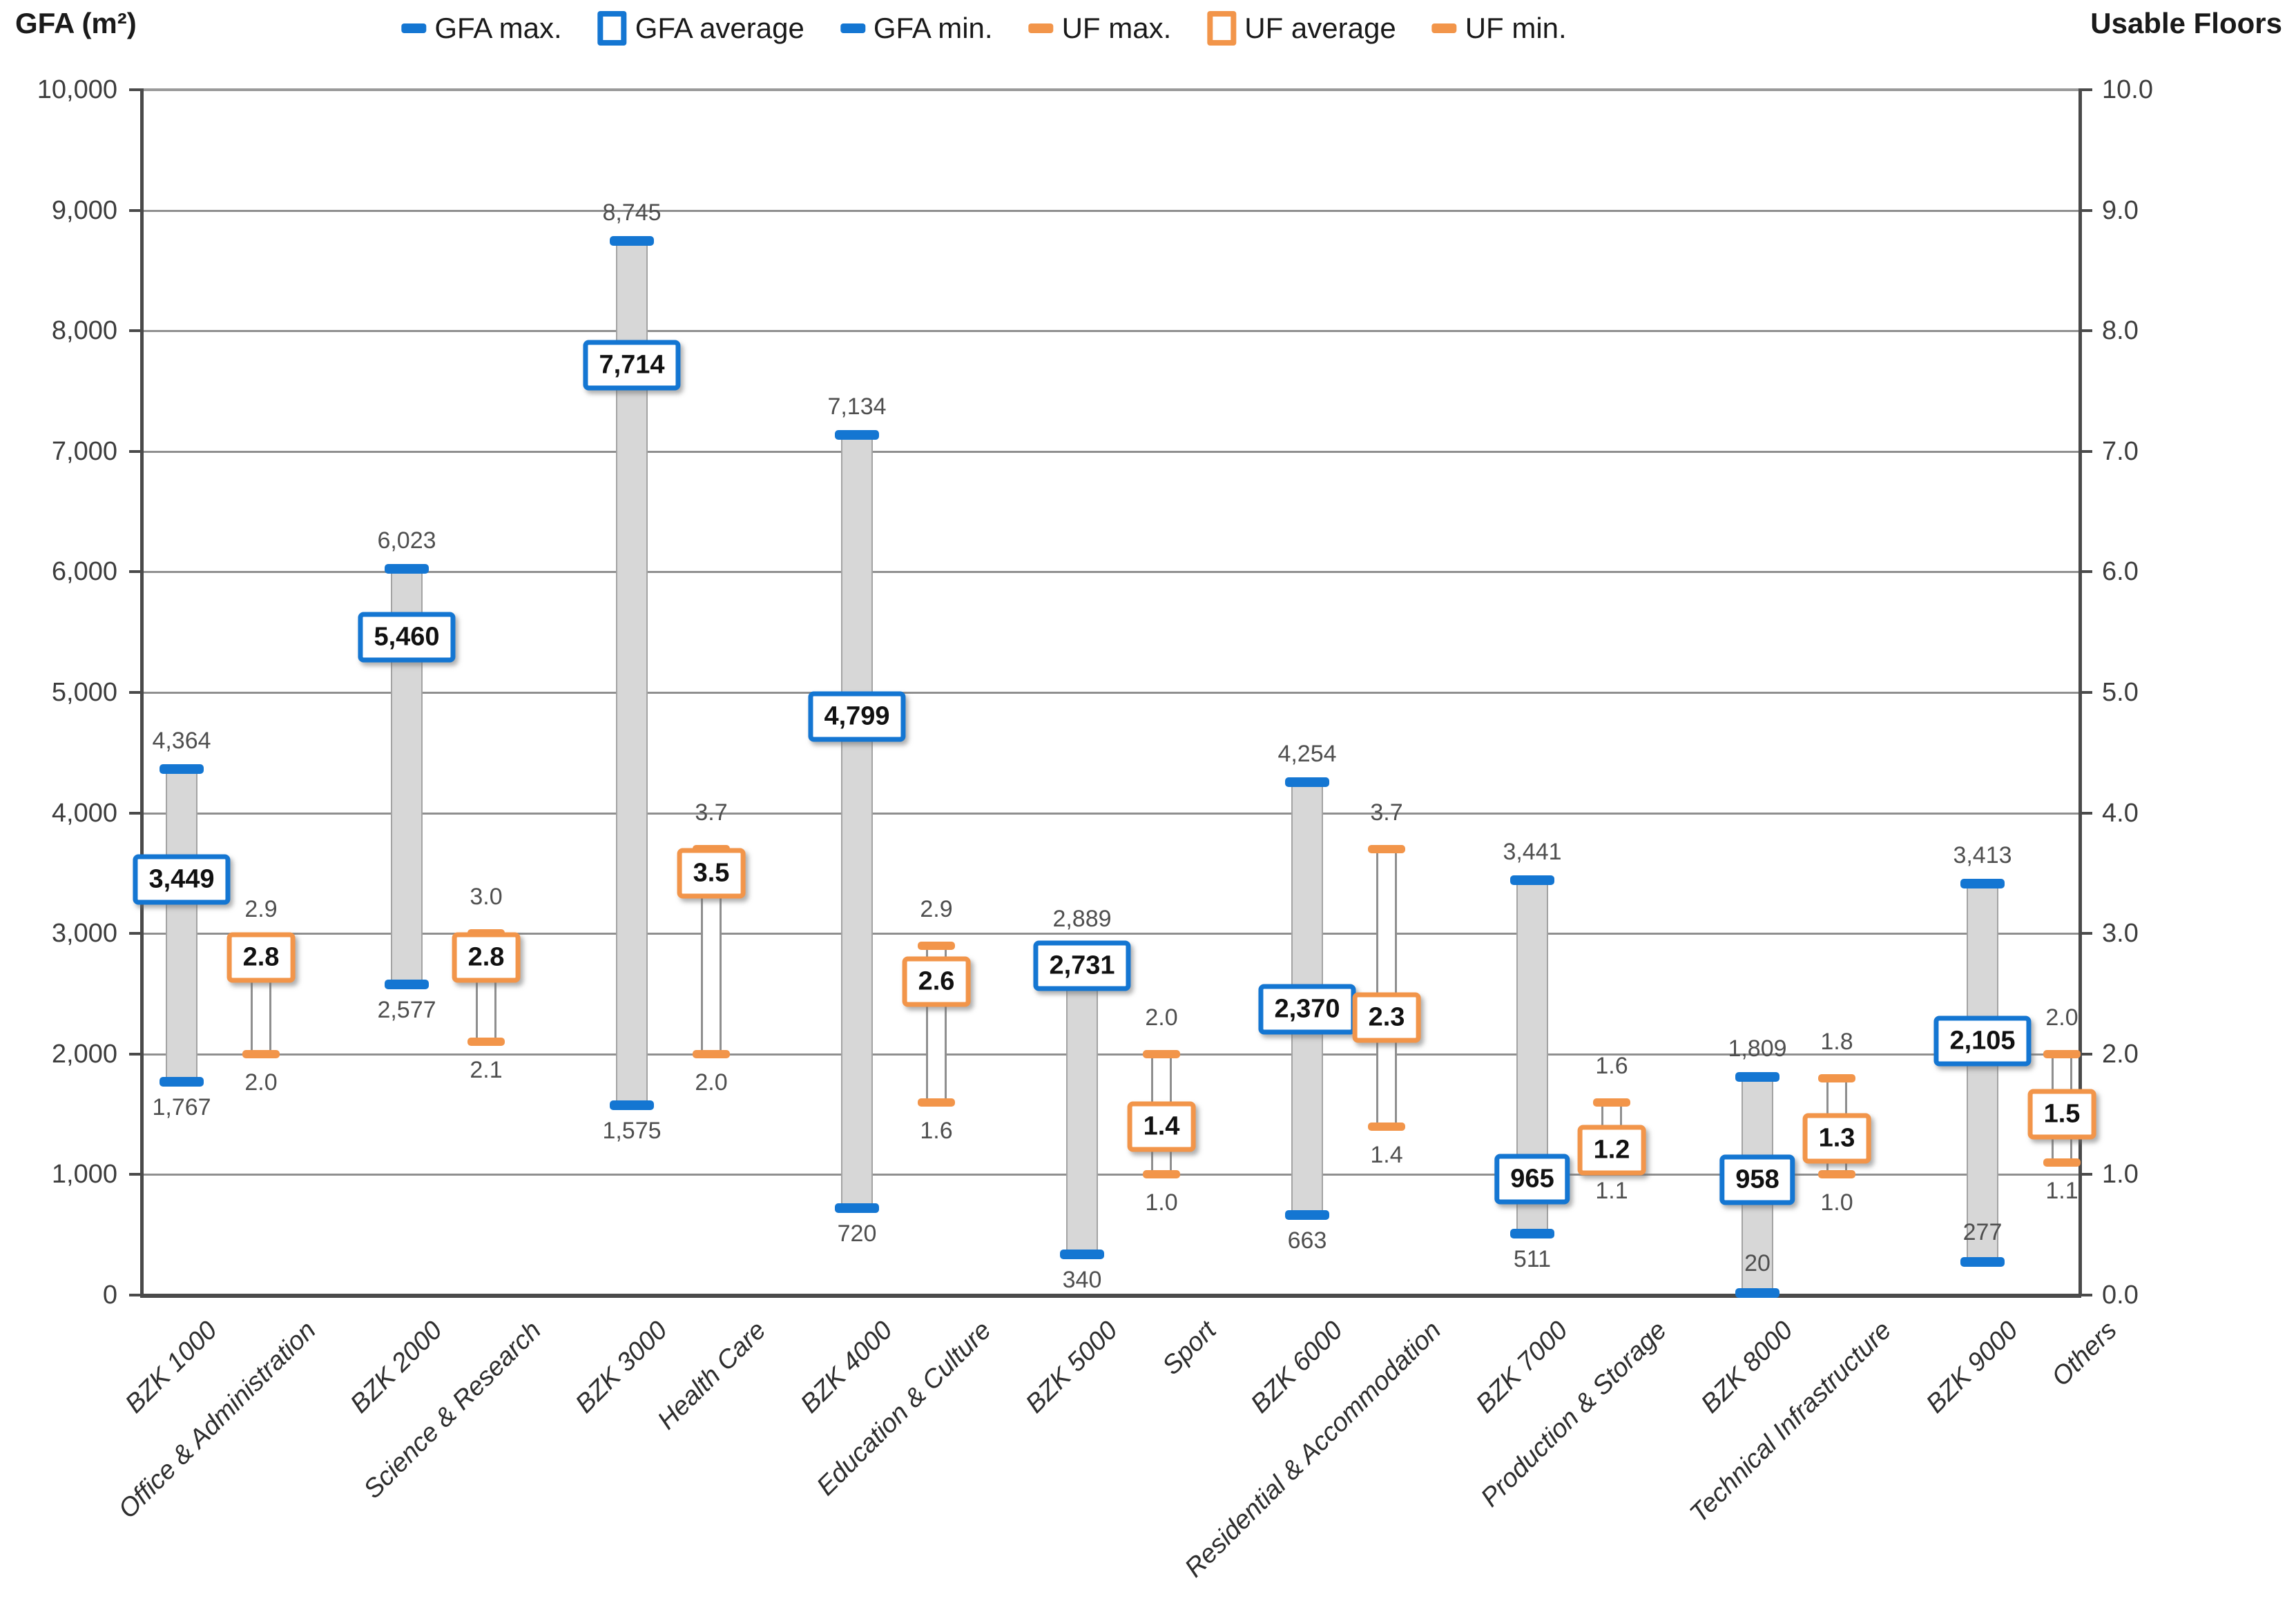  Describe the element at coordinates (857, 406) in the screenshot. I see `gfa-max-label: 7,134` at that location.